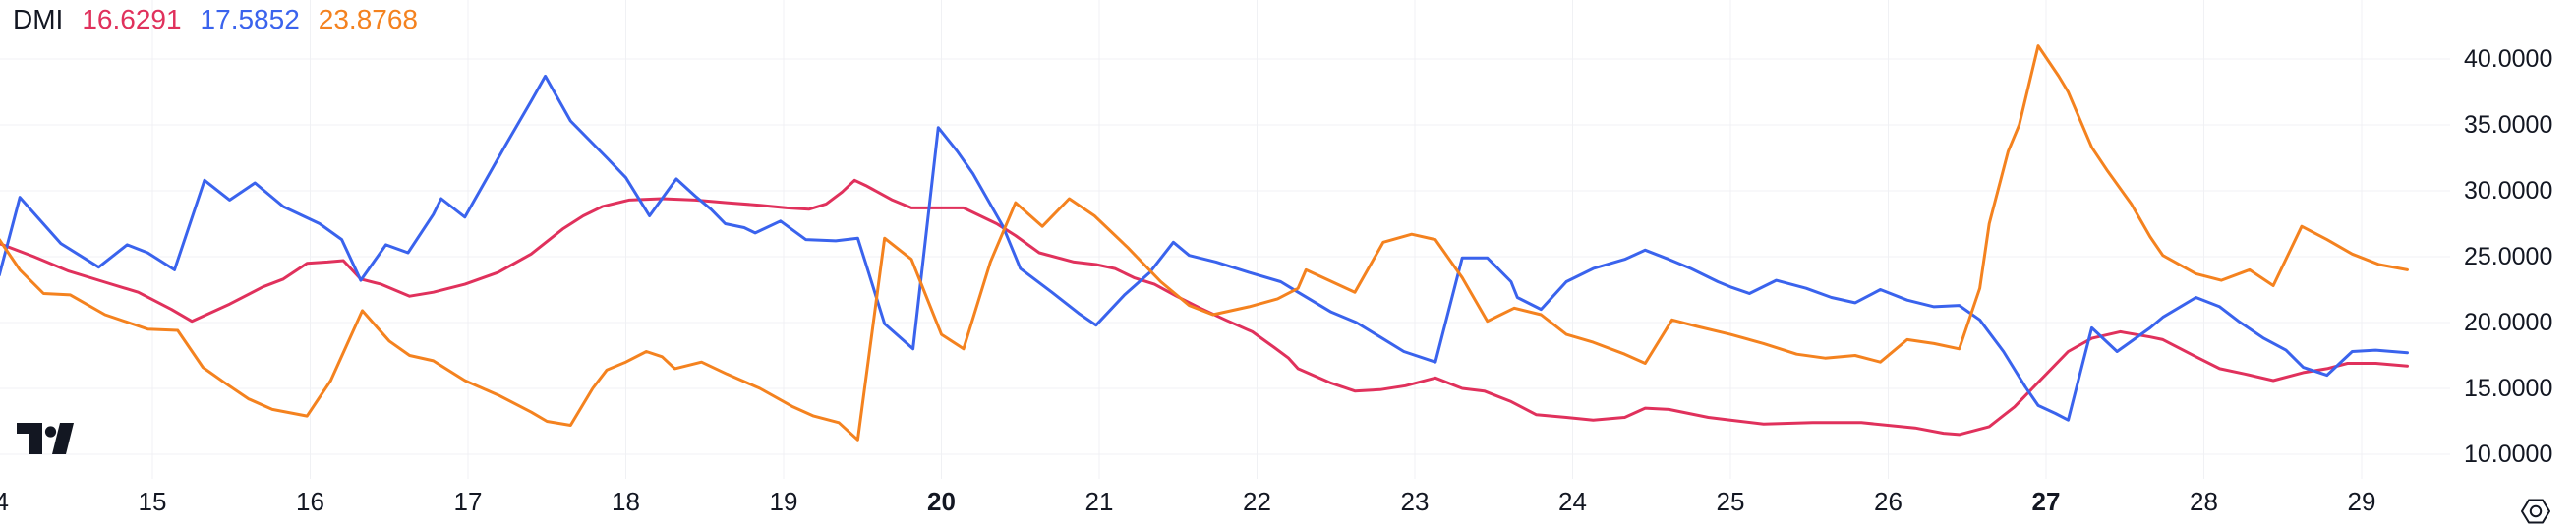  What do you see at coordinates (1888, 501) in the screenshot?
I see `time-tick-label: 26` at bounding box center [1888, 501].